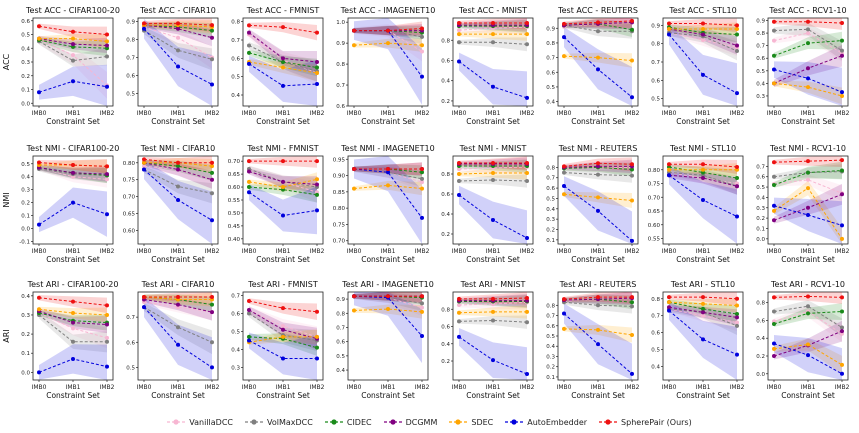 The width and height of the screenshot is (859, 433). Describe the element at coordinates (702, 284) in the screenshot. I see `subplot-title: Test ARI - STL10` at that location.